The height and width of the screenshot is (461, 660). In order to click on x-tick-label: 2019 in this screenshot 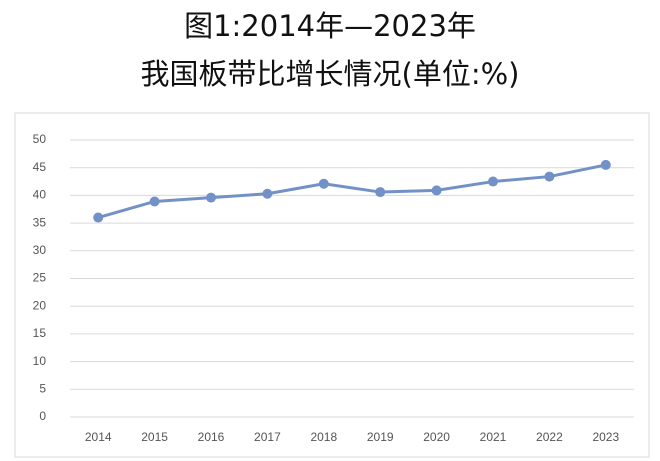, I will do `click(380, 437)`.